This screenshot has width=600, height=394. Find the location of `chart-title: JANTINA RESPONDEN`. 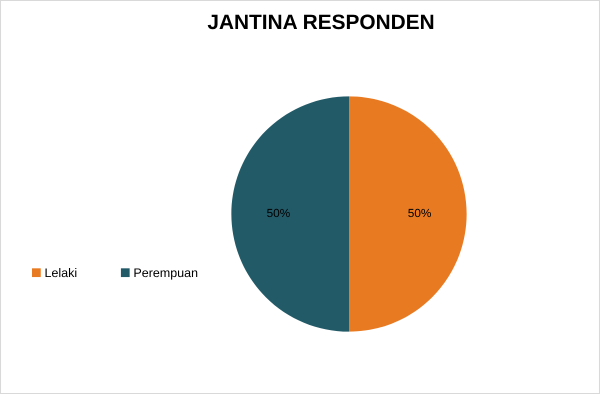

chart-title: JANTINA RESPONDEN is located at coordinates (321, 22).